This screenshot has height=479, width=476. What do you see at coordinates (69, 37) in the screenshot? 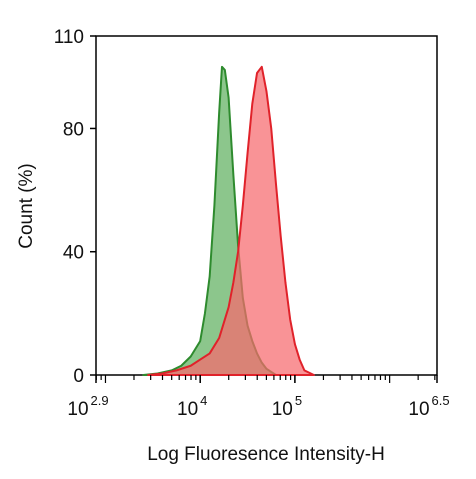
I see `y-tick-label: 110` at bounding box center [69, 37].